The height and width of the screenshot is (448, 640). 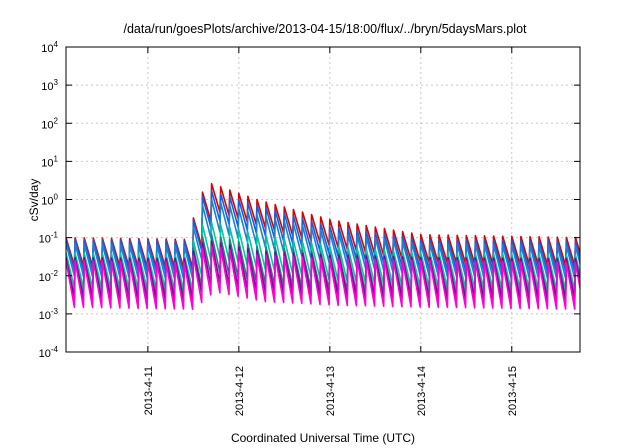 I want to click on y-tick-label: 10⁻³, so click(x=49, y=314).